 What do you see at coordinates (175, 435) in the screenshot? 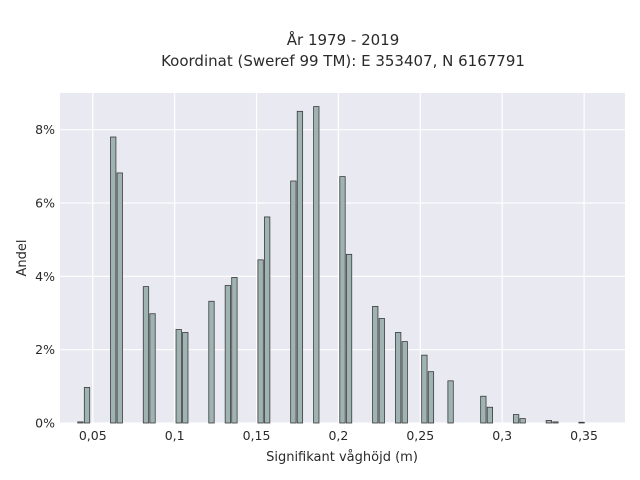
I see `x-tick-label: 0,1` at bounding box center [175, 435].